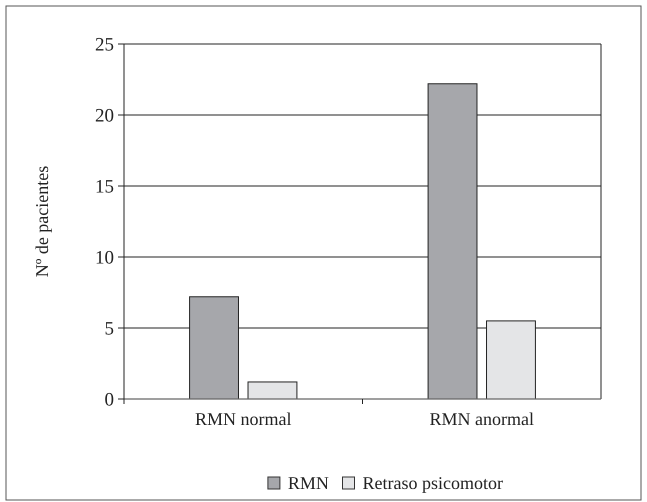 The width and height of the screenshot is (647, 502). I want to click on legend-label: Retraso psicomotor, so click(432, 483).